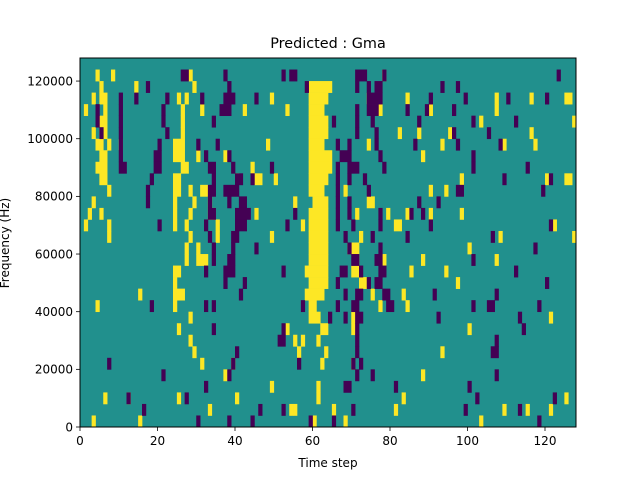 Image resolution: width=640 pixels, height=484 pixels. What do you see at coordinates (328, 44) in the screenshot?
I see `chart-title: Predicted : Gma` at bounding box center [328, 44].